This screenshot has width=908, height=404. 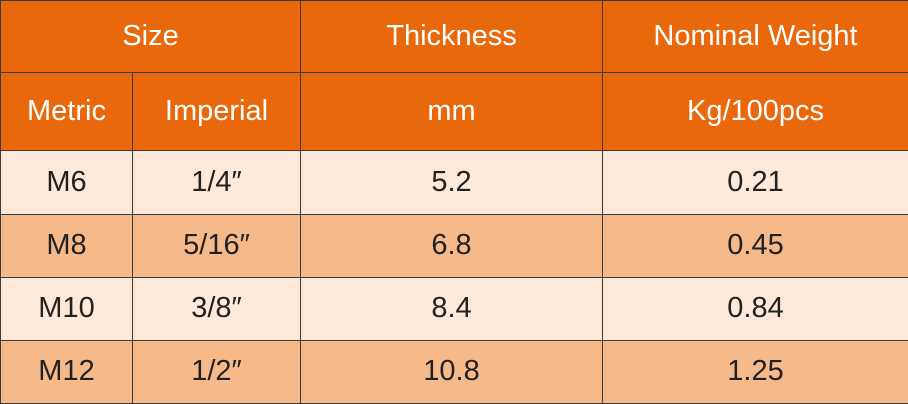 I want to click on header-cell: Metric, so click(x=66, y=112).